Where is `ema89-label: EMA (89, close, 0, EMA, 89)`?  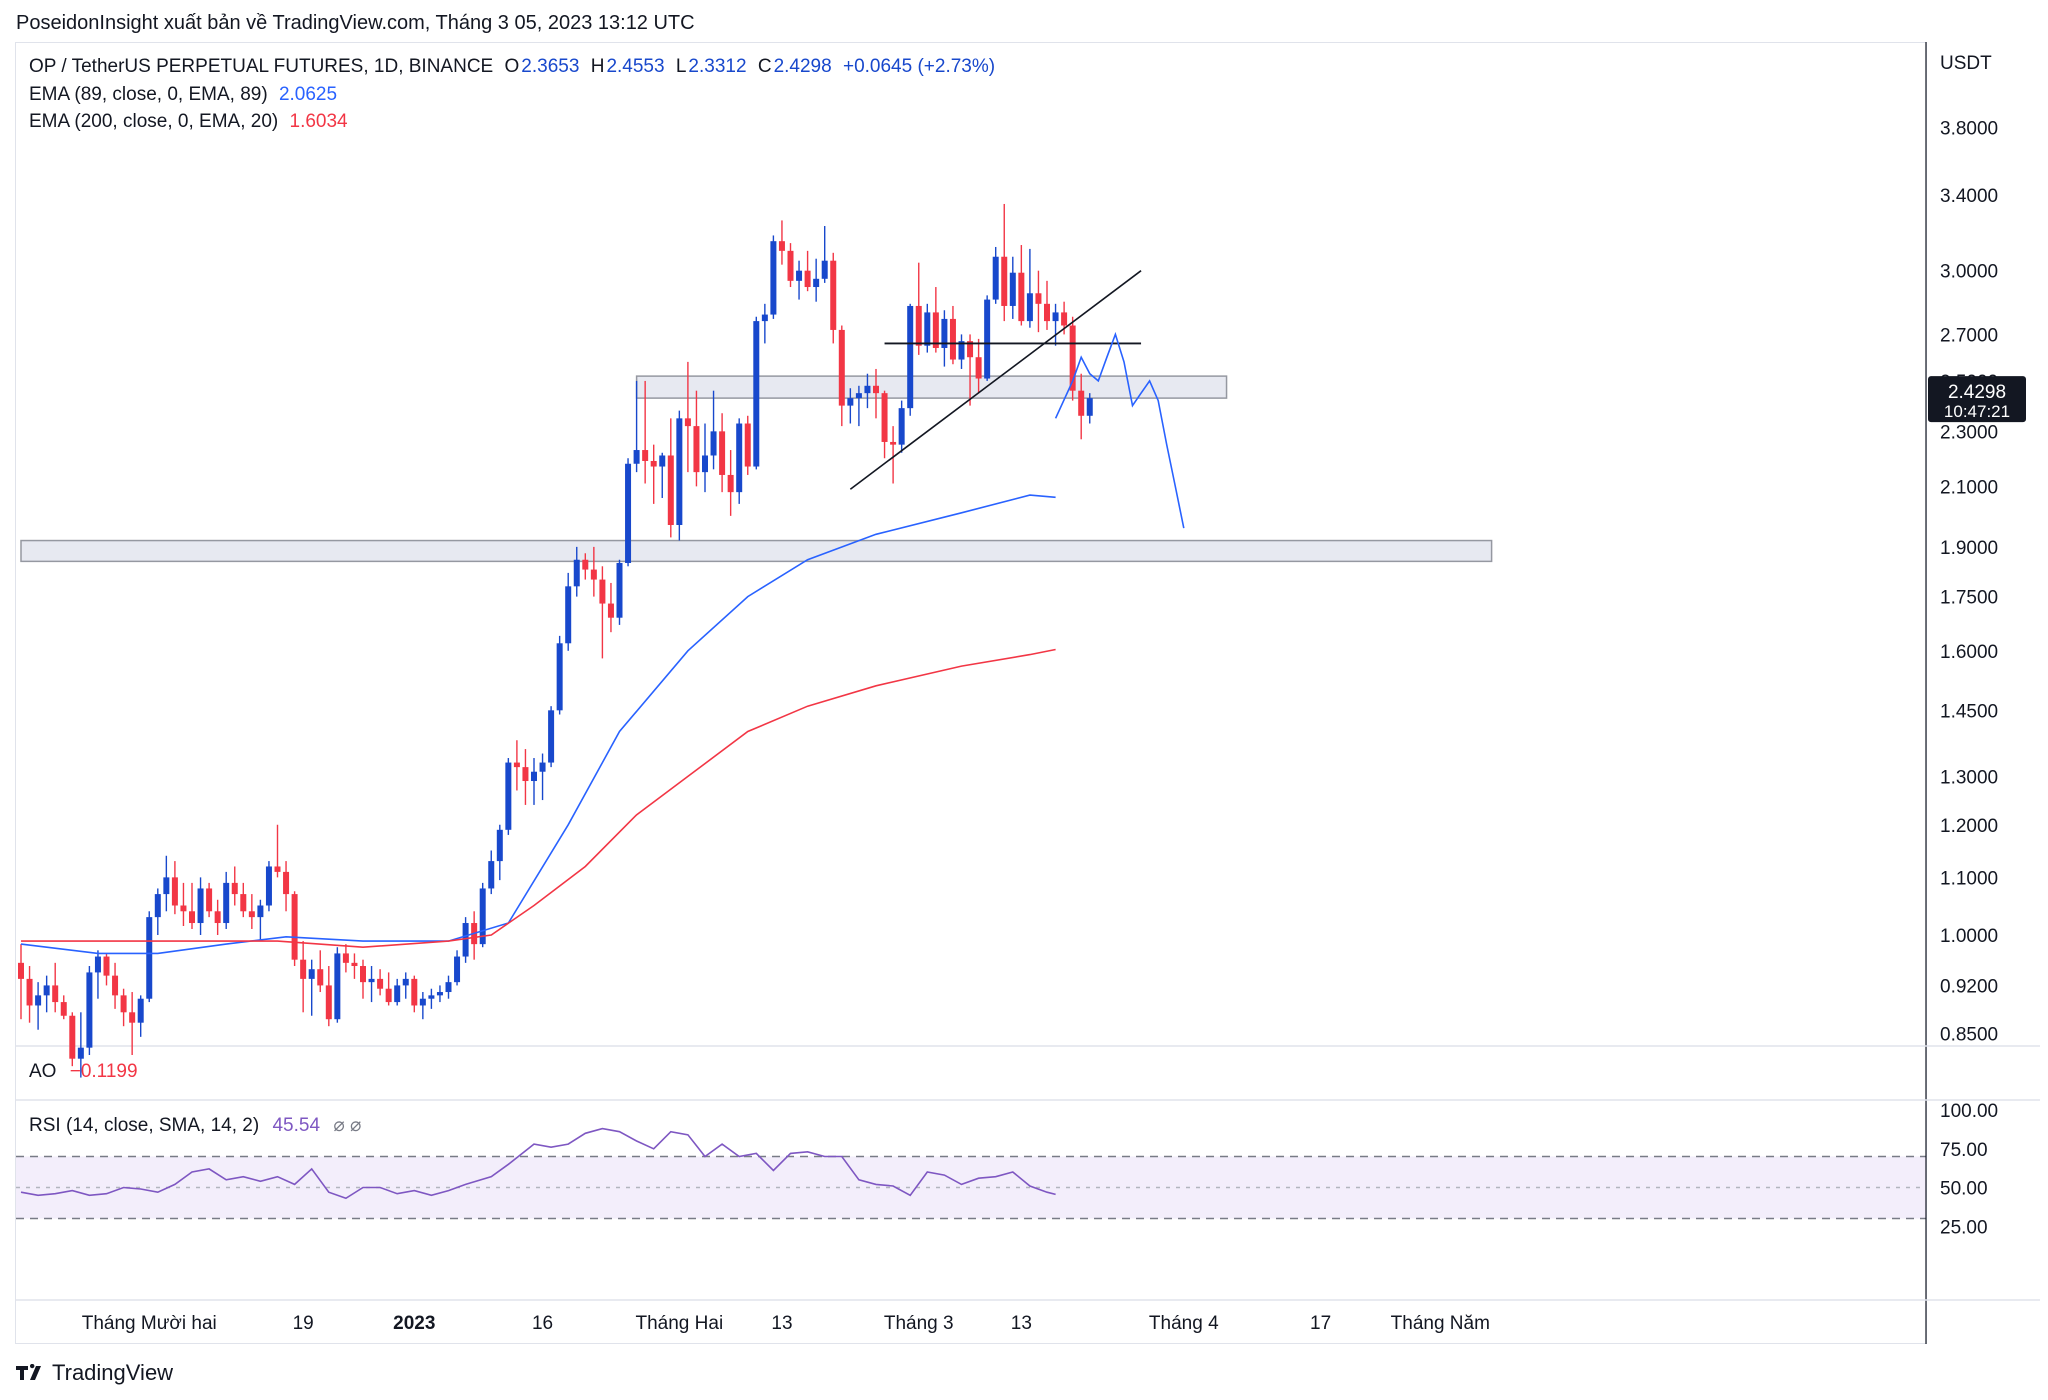
ema89-label: EMA (89, close, 0, EMA, 89) is located at coordinates (148, 94).